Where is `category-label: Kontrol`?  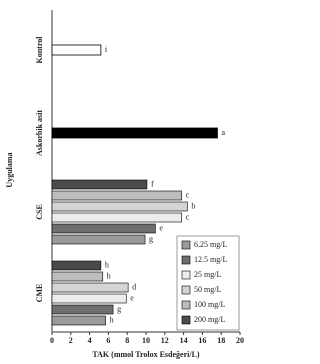
category-label: Kontrol is located at coordinates (39, 50).